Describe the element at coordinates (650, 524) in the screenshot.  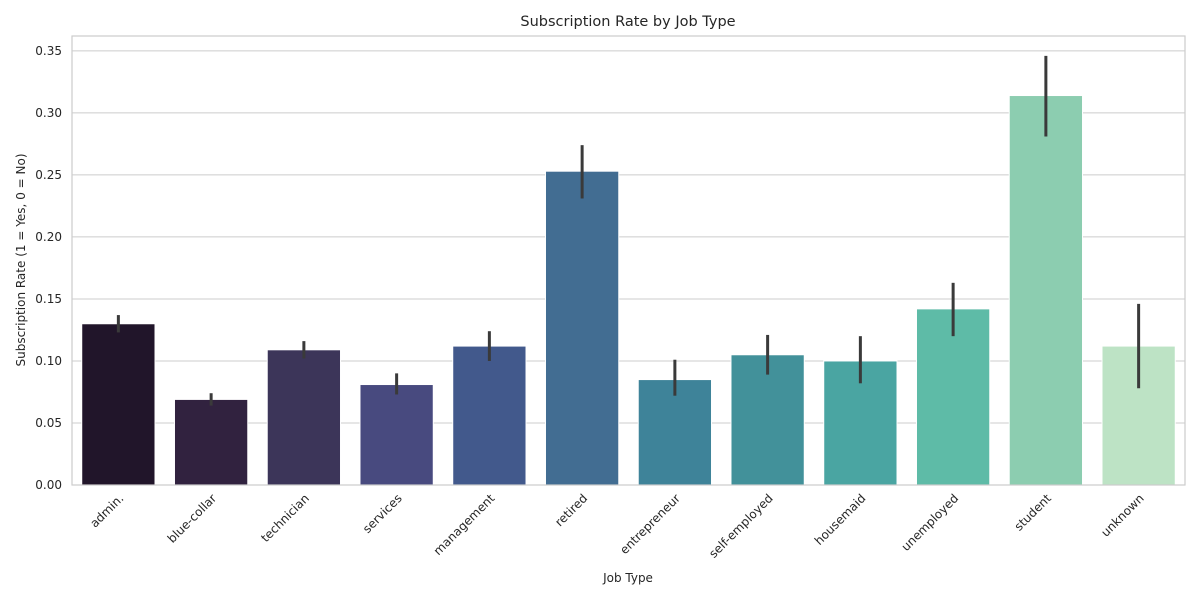
I see `x-tick-label: entrepreneur` at that location.